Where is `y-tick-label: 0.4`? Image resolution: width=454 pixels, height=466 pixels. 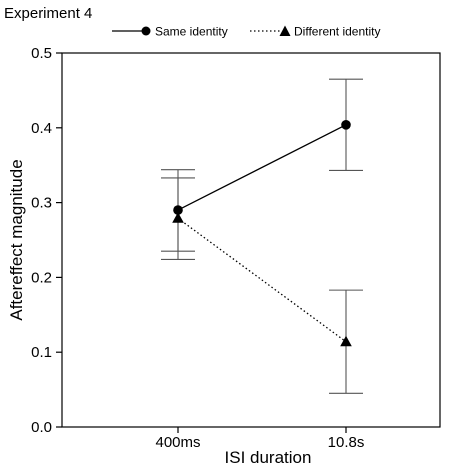 y-tick-label: 0.4 is located at coordinates (41, 128).